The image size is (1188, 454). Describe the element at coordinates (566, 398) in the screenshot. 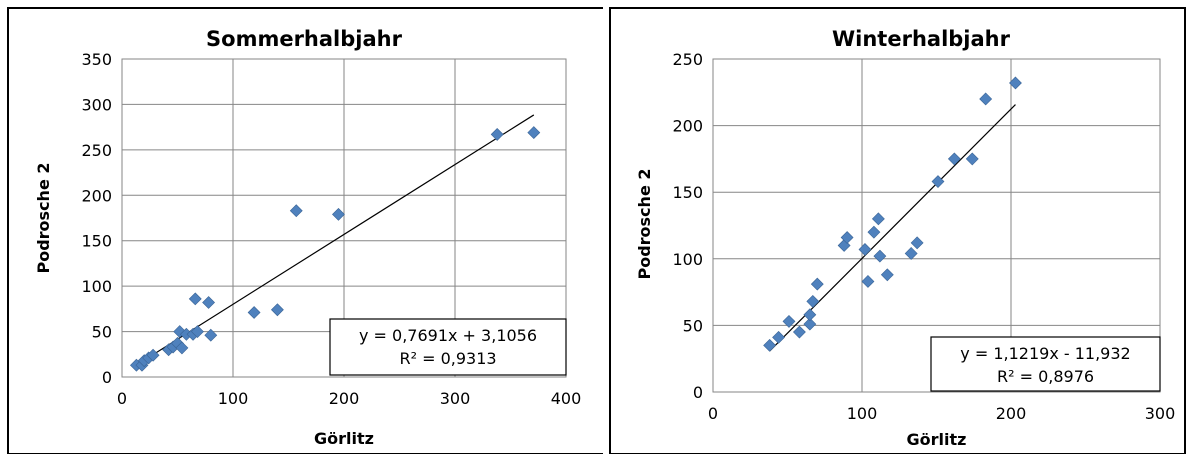

I see `x-tick-label: 400` at that location.